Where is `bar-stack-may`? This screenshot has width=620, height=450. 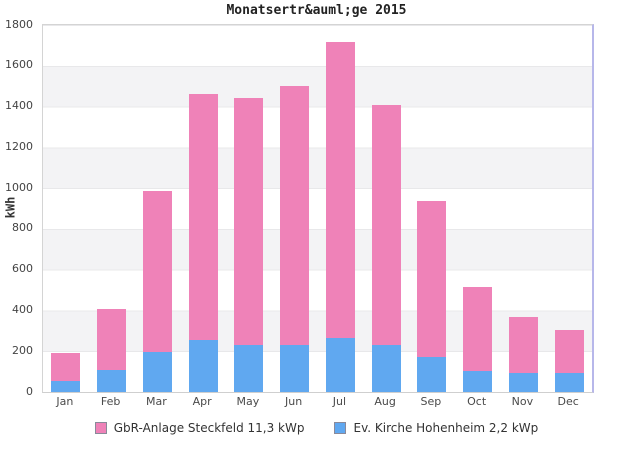 bar-stack-may is located at coordinates (249, 245).